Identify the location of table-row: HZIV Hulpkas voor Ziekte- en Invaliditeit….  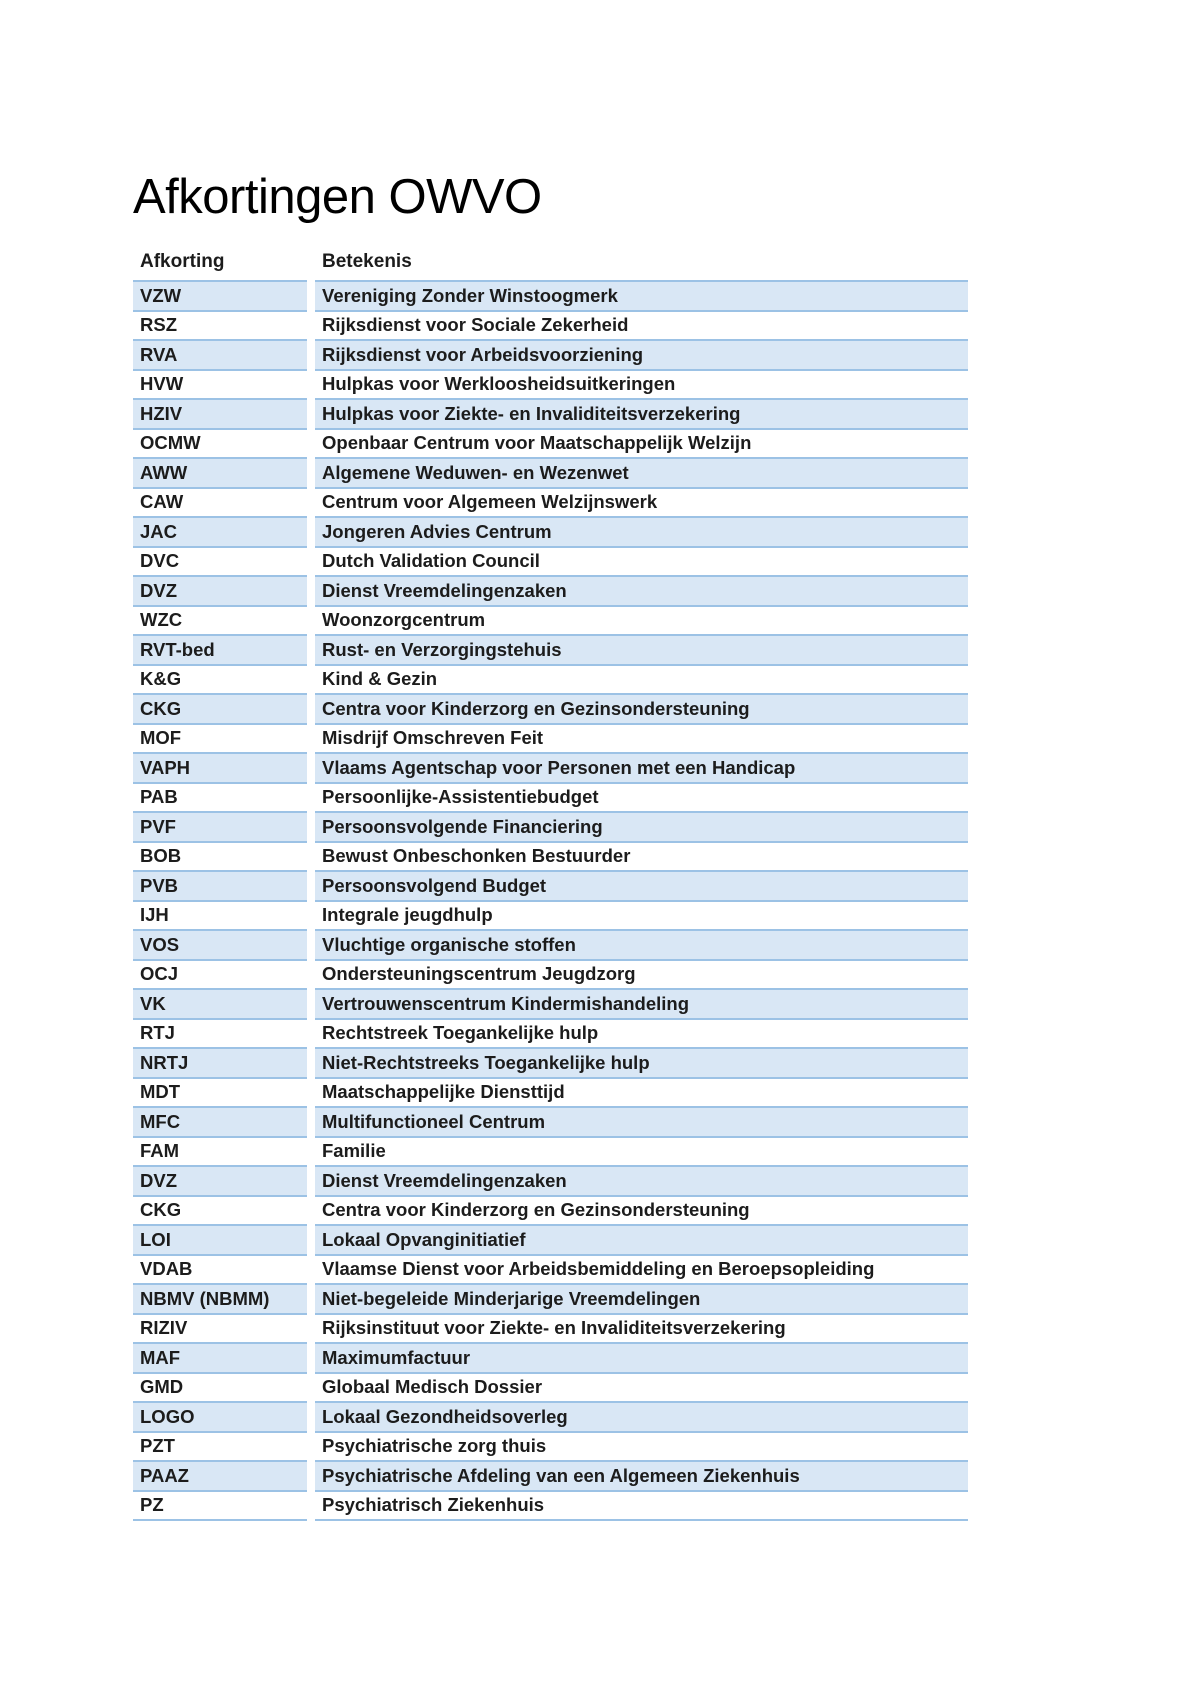
(550, 413).